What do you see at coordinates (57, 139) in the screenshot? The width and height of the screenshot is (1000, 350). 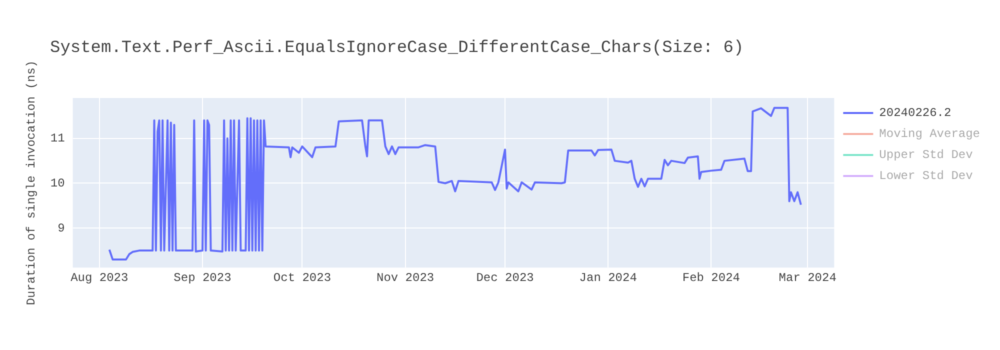 I see `y-tick-label: 11` at bounding box center [57, 139].